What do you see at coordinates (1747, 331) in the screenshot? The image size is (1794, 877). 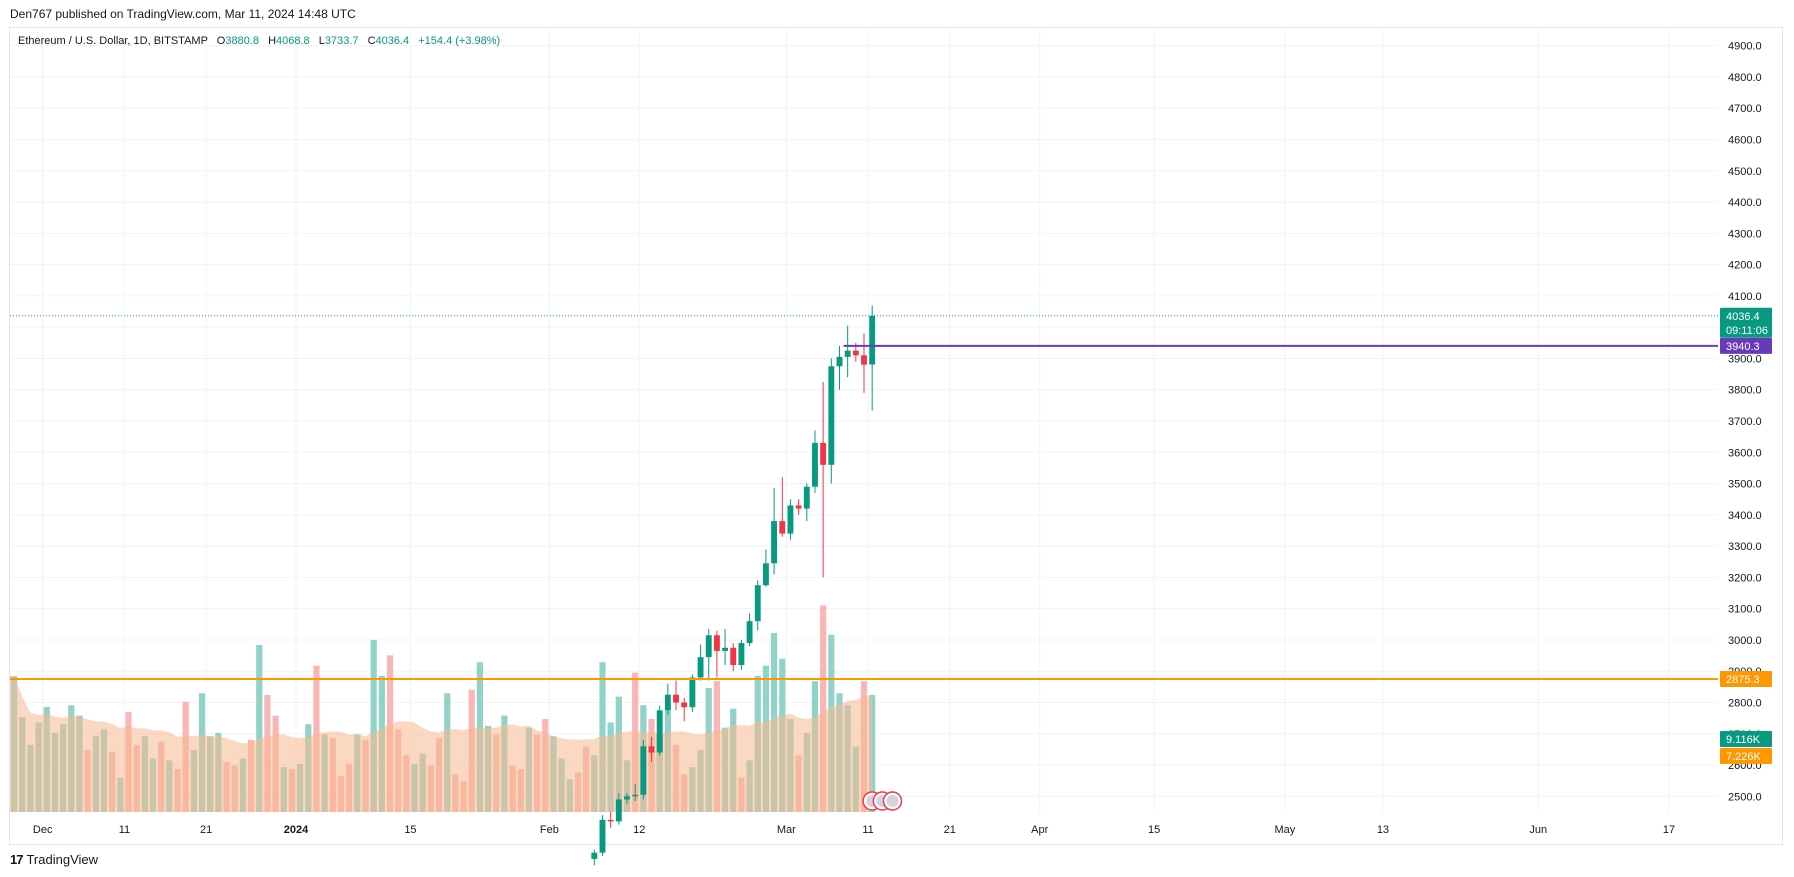 I see `price-label-last-subtext: 09:11:06` at bounding box center [1747, 331].